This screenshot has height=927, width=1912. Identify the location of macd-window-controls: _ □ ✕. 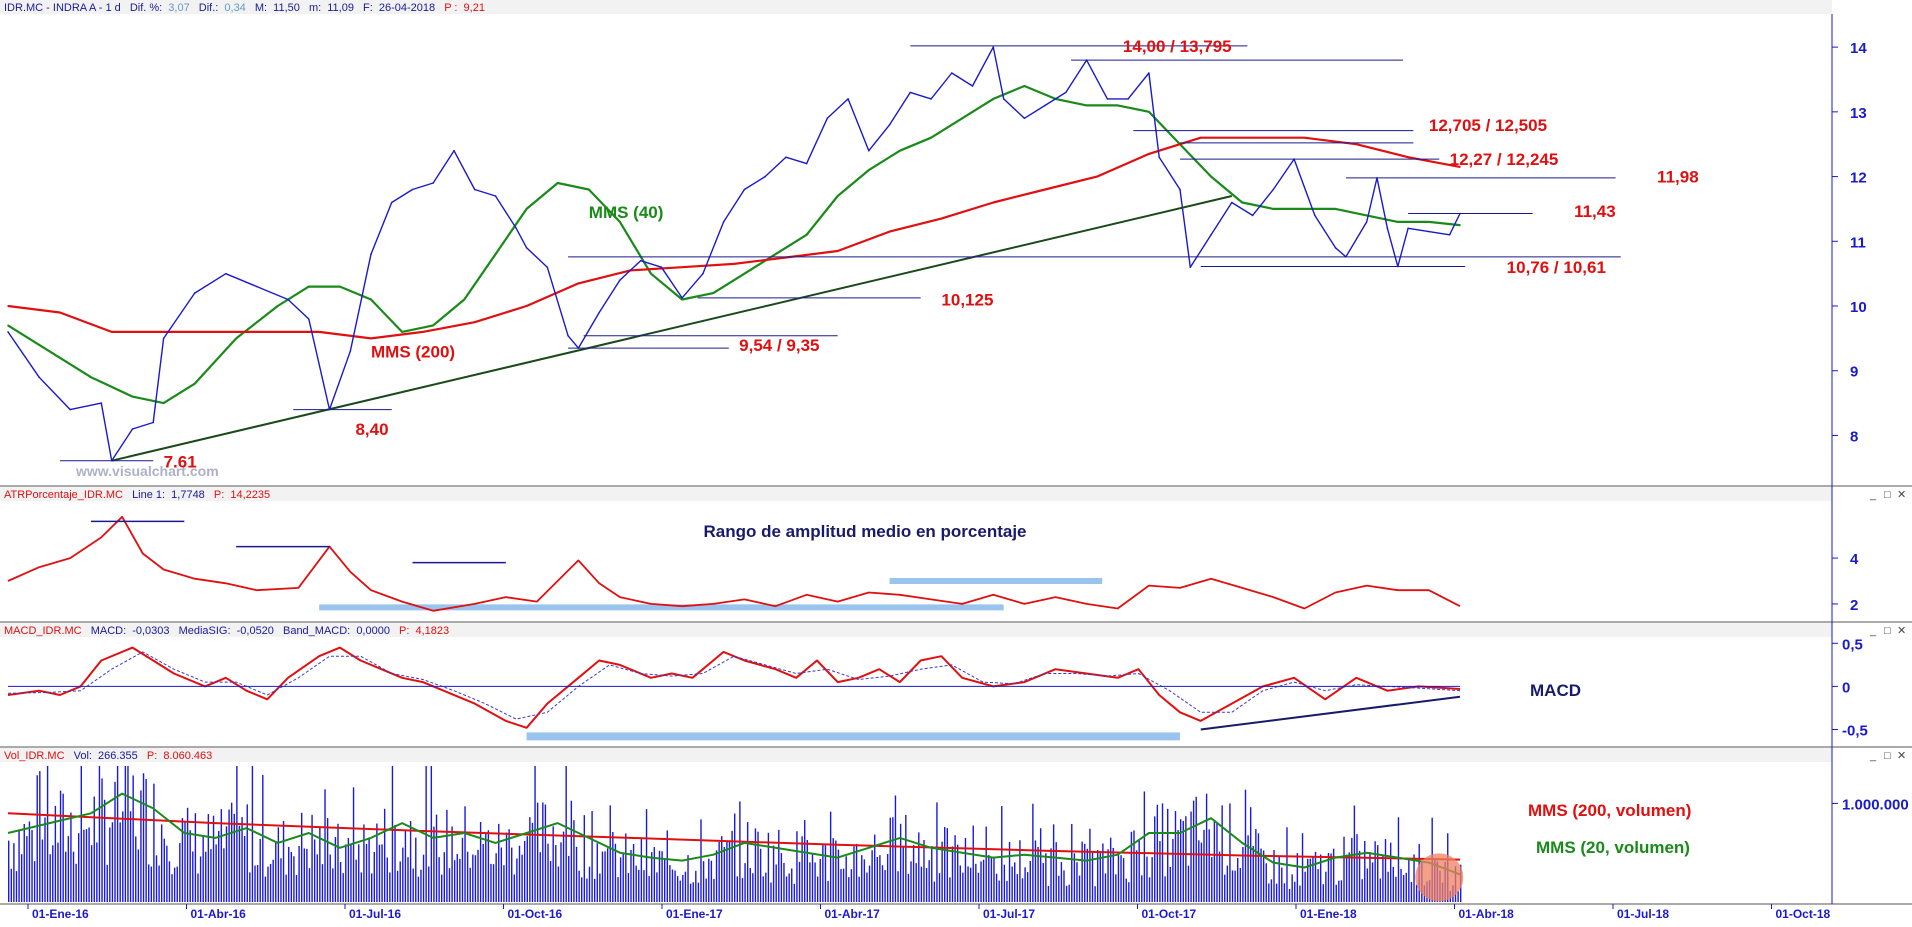
(1887, 631).